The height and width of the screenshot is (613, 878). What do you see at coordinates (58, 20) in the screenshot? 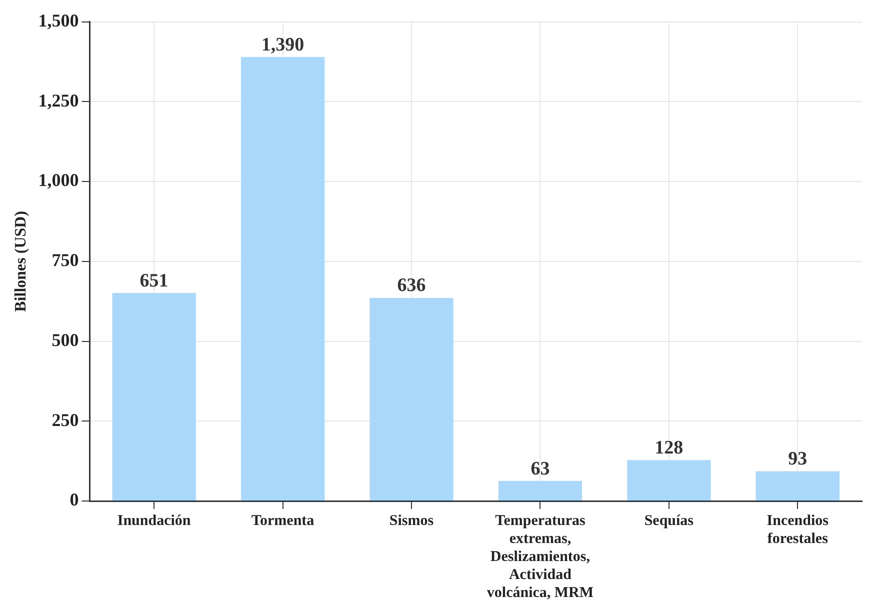
I see `y-tick-label: 1,500` at bounding box center [58, 20].